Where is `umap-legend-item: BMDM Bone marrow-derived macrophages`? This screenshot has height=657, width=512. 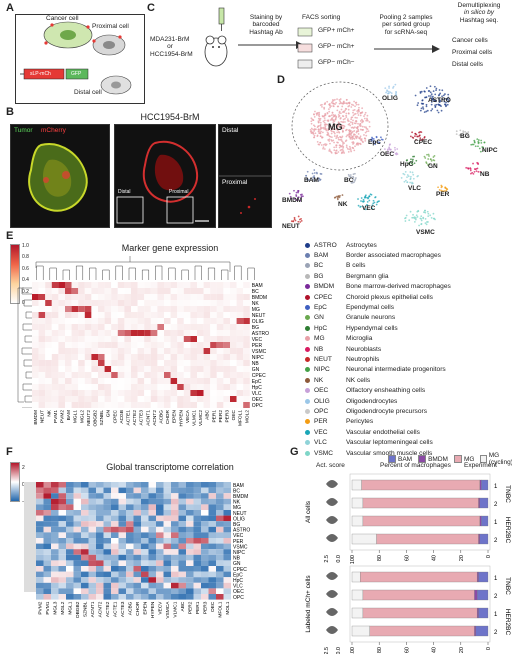 umap-legend-item: BMDM Bone marrow-derived macrophages is located at coordinates (407, 287).